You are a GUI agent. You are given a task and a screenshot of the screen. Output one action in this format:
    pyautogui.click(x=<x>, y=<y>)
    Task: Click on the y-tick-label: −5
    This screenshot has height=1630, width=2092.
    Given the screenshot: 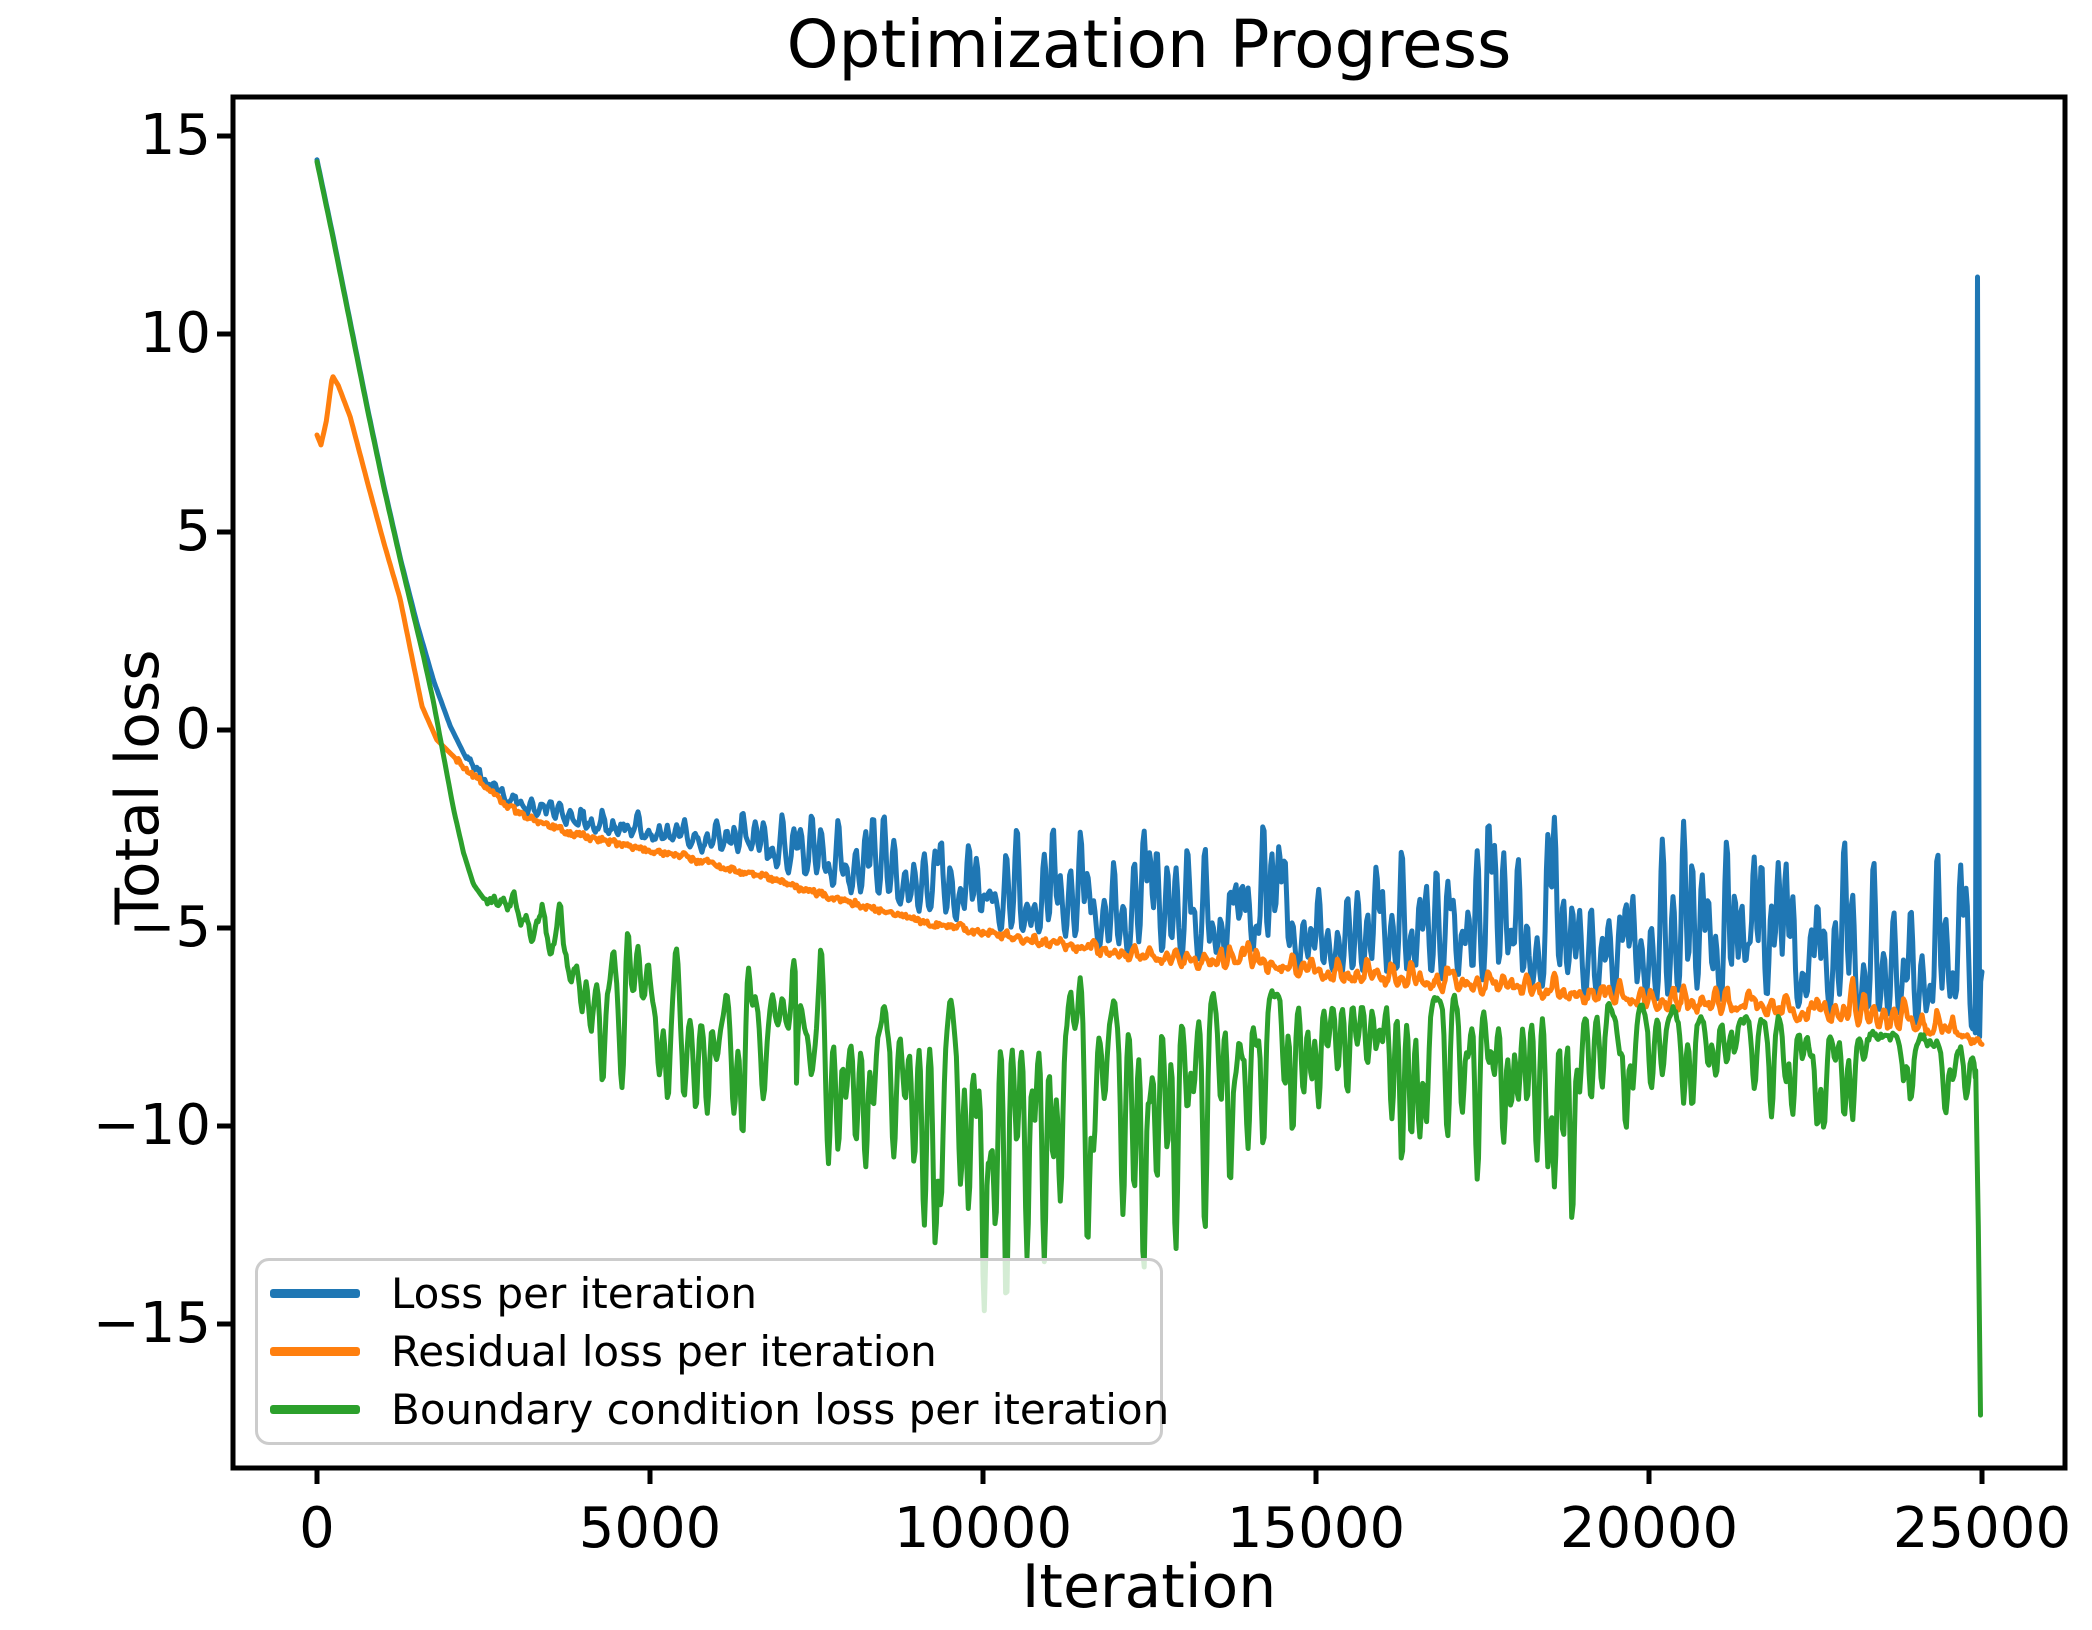 What is the action you would take?
    pyautogui.click(x=169, y=927)
    